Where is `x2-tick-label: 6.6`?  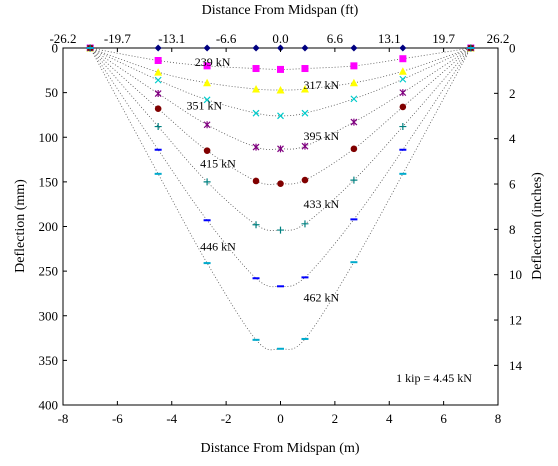
x2-tick-label: 6.6 is located at coordinates (335, 38).